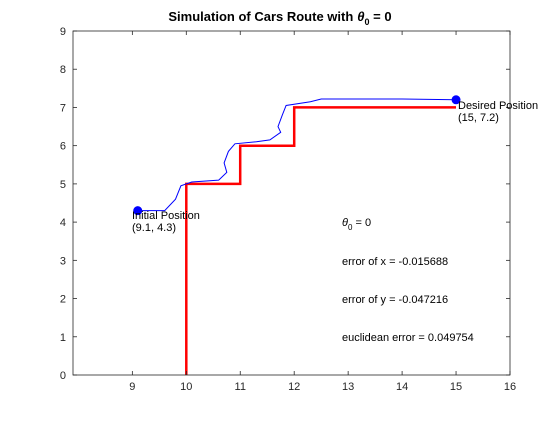 The height and width of the screenshot is (425, 560). I want to click on marker-label-desired: Desired Position, so click(498, 106).